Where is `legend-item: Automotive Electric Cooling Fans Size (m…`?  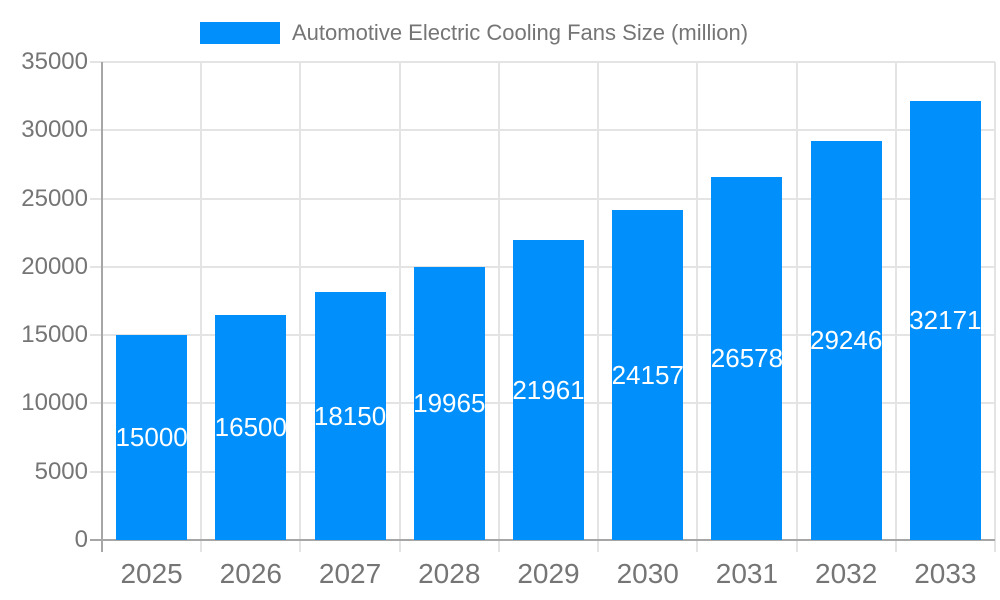 legend-item: Automotive Electric Cooling Fans Size (m… is located at coordinates (474, 33).